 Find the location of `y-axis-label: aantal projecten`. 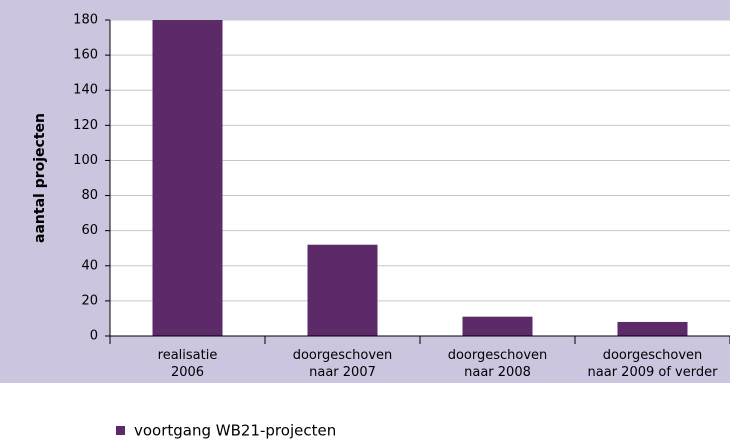

y-axis-label: aantal projecten is located at coordinates (40, 178).